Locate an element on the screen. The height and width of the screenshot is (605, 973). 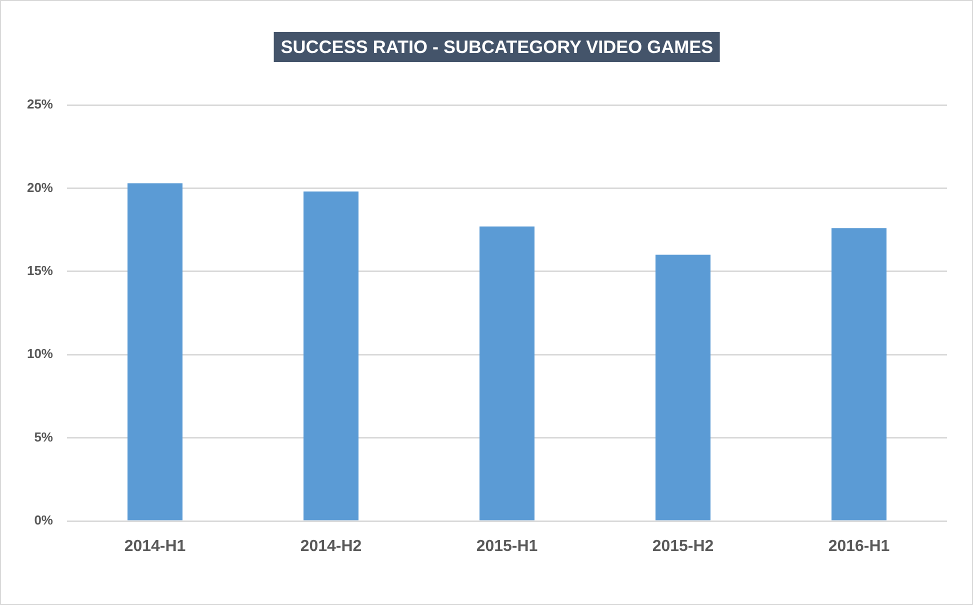
x-tick-label: 2014-H1 is located at coordinates (155, 547).